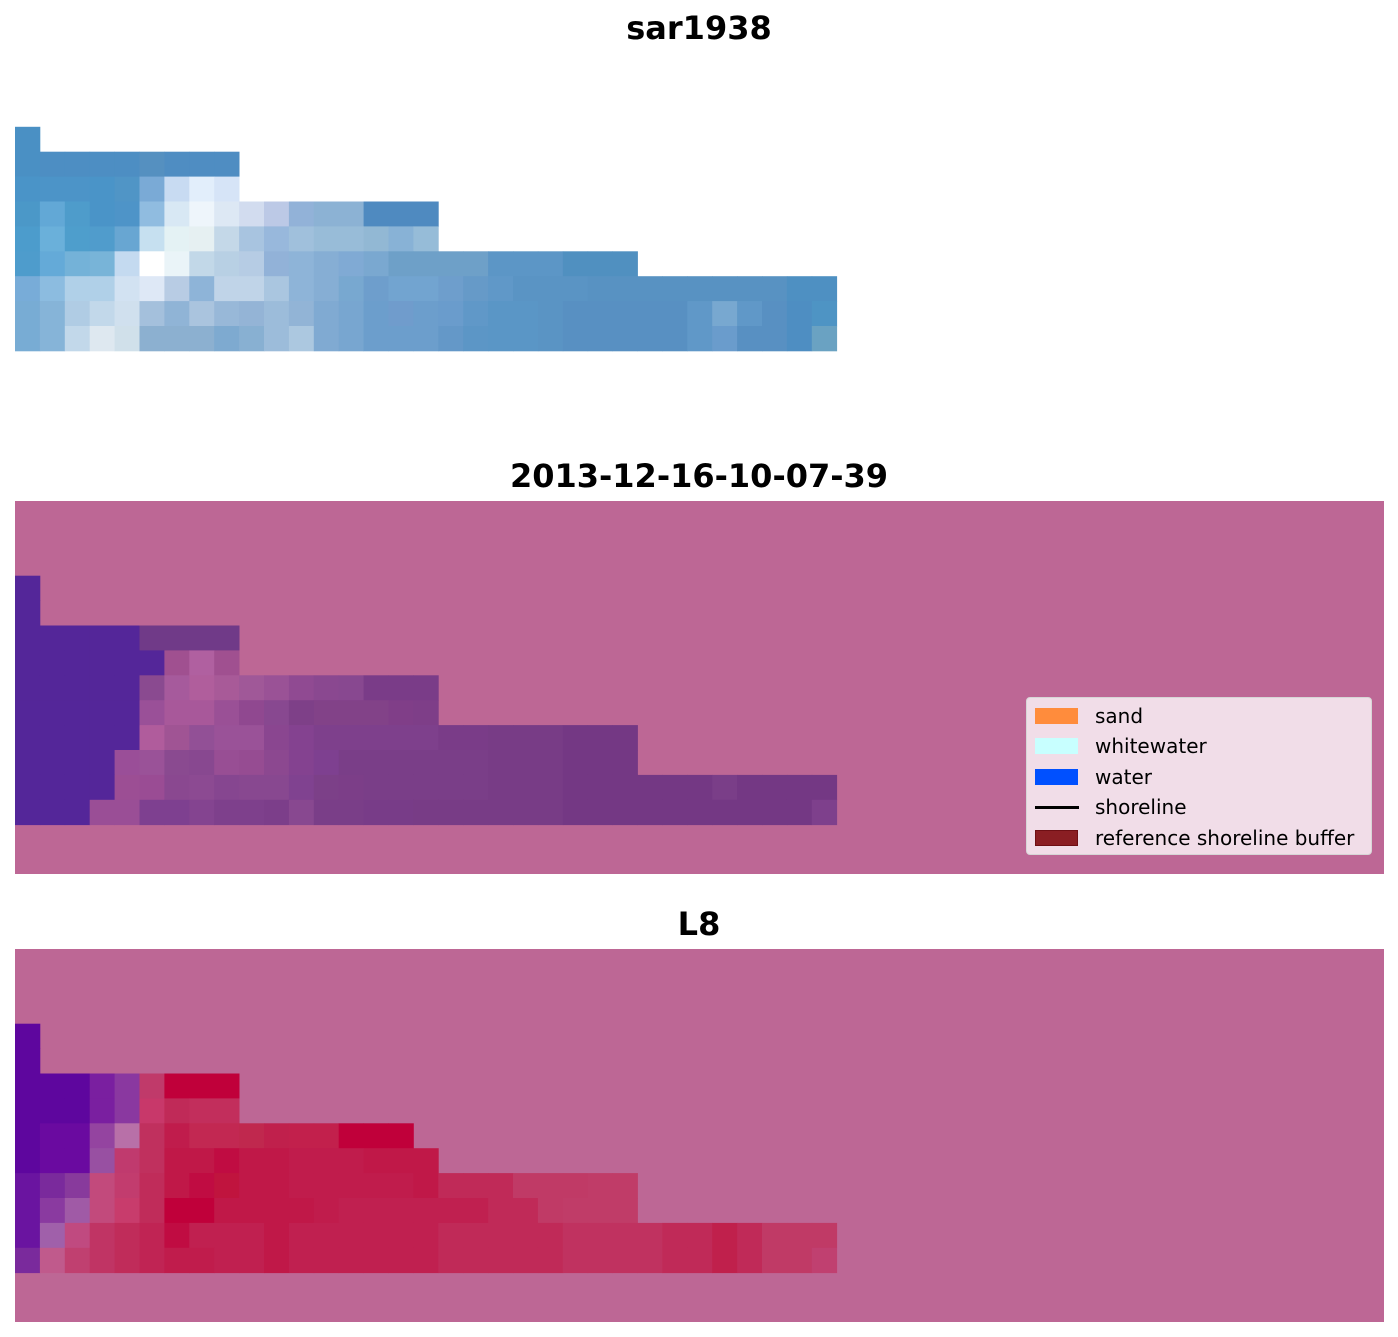 This screenshot has width=1398, height=1337. Describe the element at coordinates (699, 28) in the screenshot. I see `title-sar1938: sar1938` at that location.